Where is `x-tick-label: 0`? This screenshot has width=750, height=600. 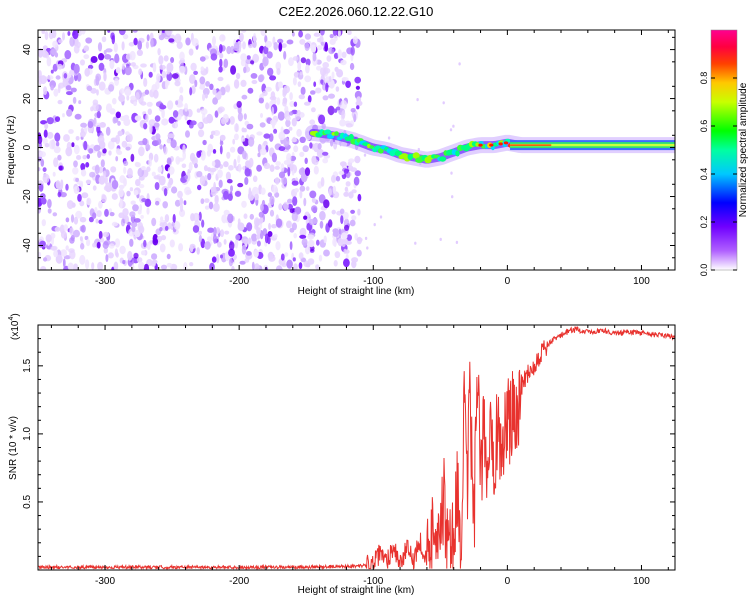 x-tick-label: 0 is located at coordinates (508, 281).